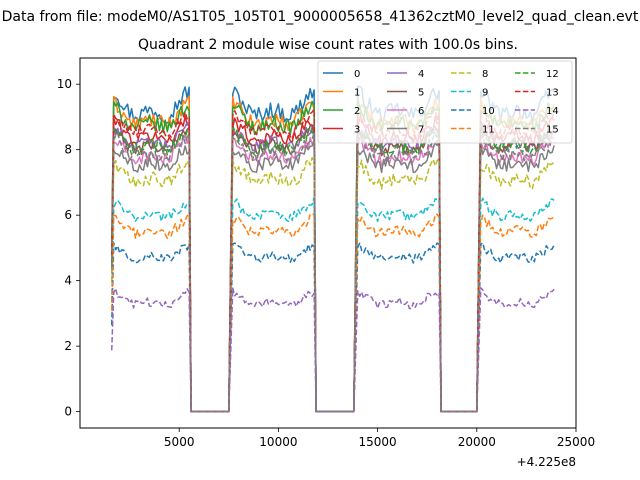 This screenshot has height=480, width=640. I want to click on x-offset-label: +4.225e8, so click(546, 462).